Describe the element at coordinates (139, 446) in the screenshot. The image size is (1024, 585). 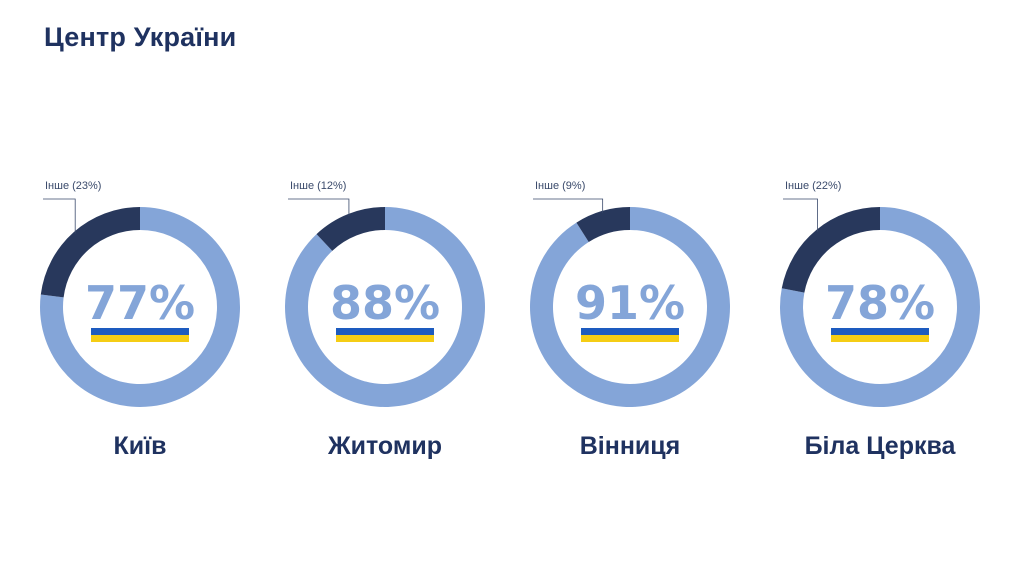
I see `city-label: Київ` at that location.